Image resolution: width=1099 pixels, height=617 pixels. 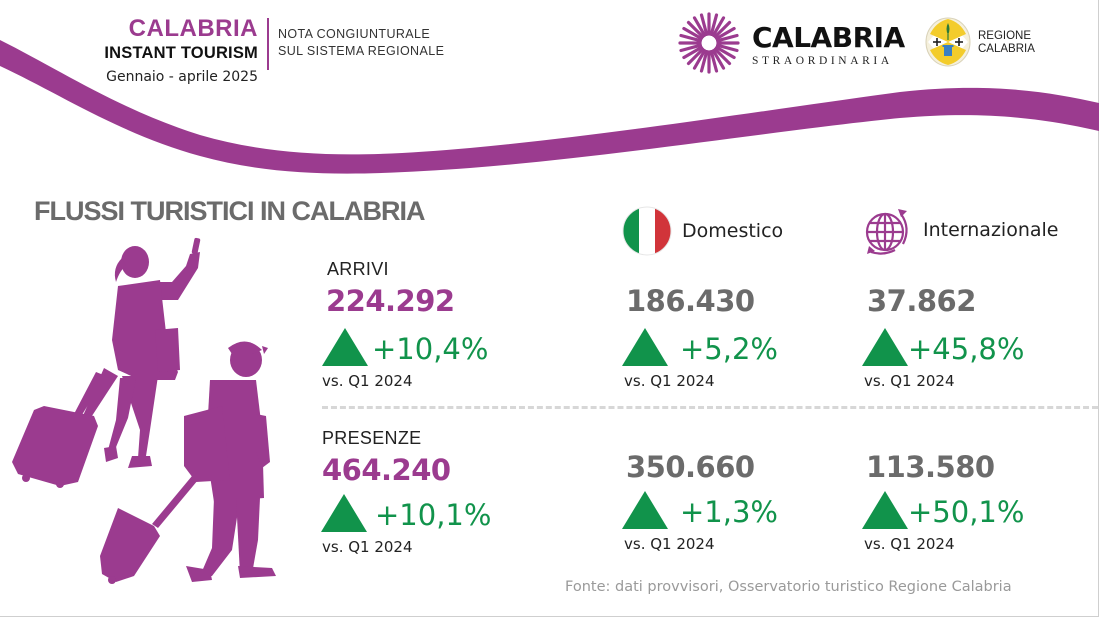 I want to click on presenze-domestic-change: +1,3%, so click(x=700, y=510).